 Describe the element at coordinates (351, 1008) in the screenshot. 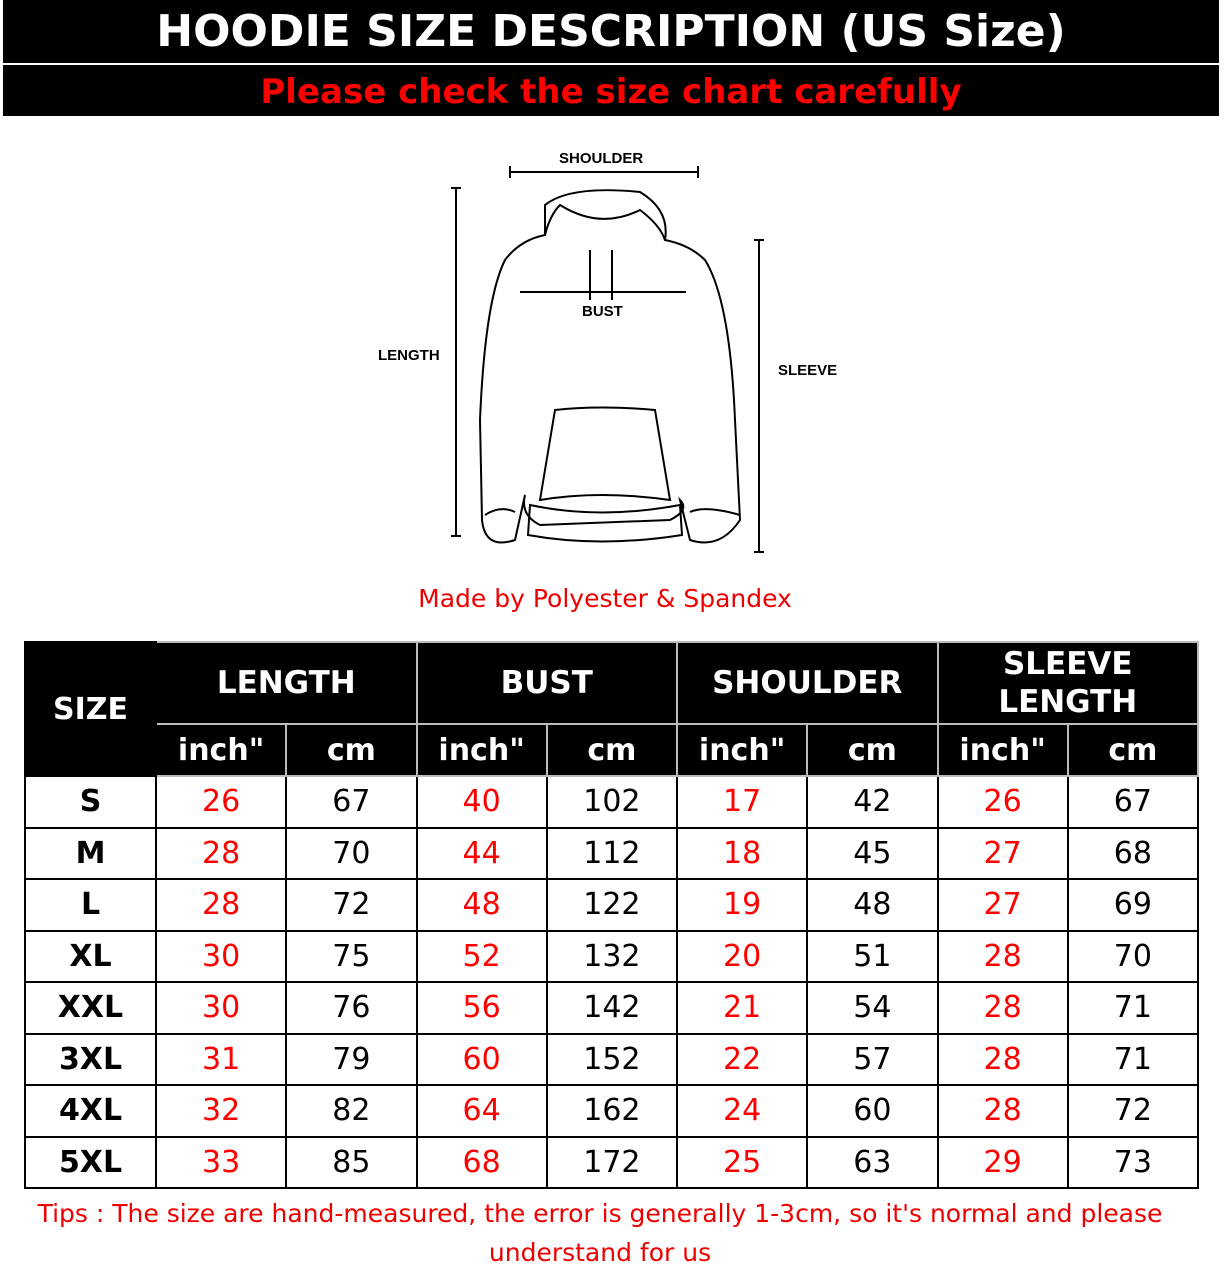

I see `cm-cell: 76` at that location.